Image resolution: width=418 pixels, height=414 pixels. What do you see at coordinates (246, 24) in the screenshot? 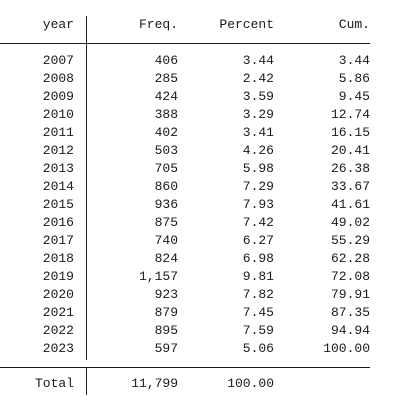
I see `header-percent: Percent` at bounding box center [246, 24].